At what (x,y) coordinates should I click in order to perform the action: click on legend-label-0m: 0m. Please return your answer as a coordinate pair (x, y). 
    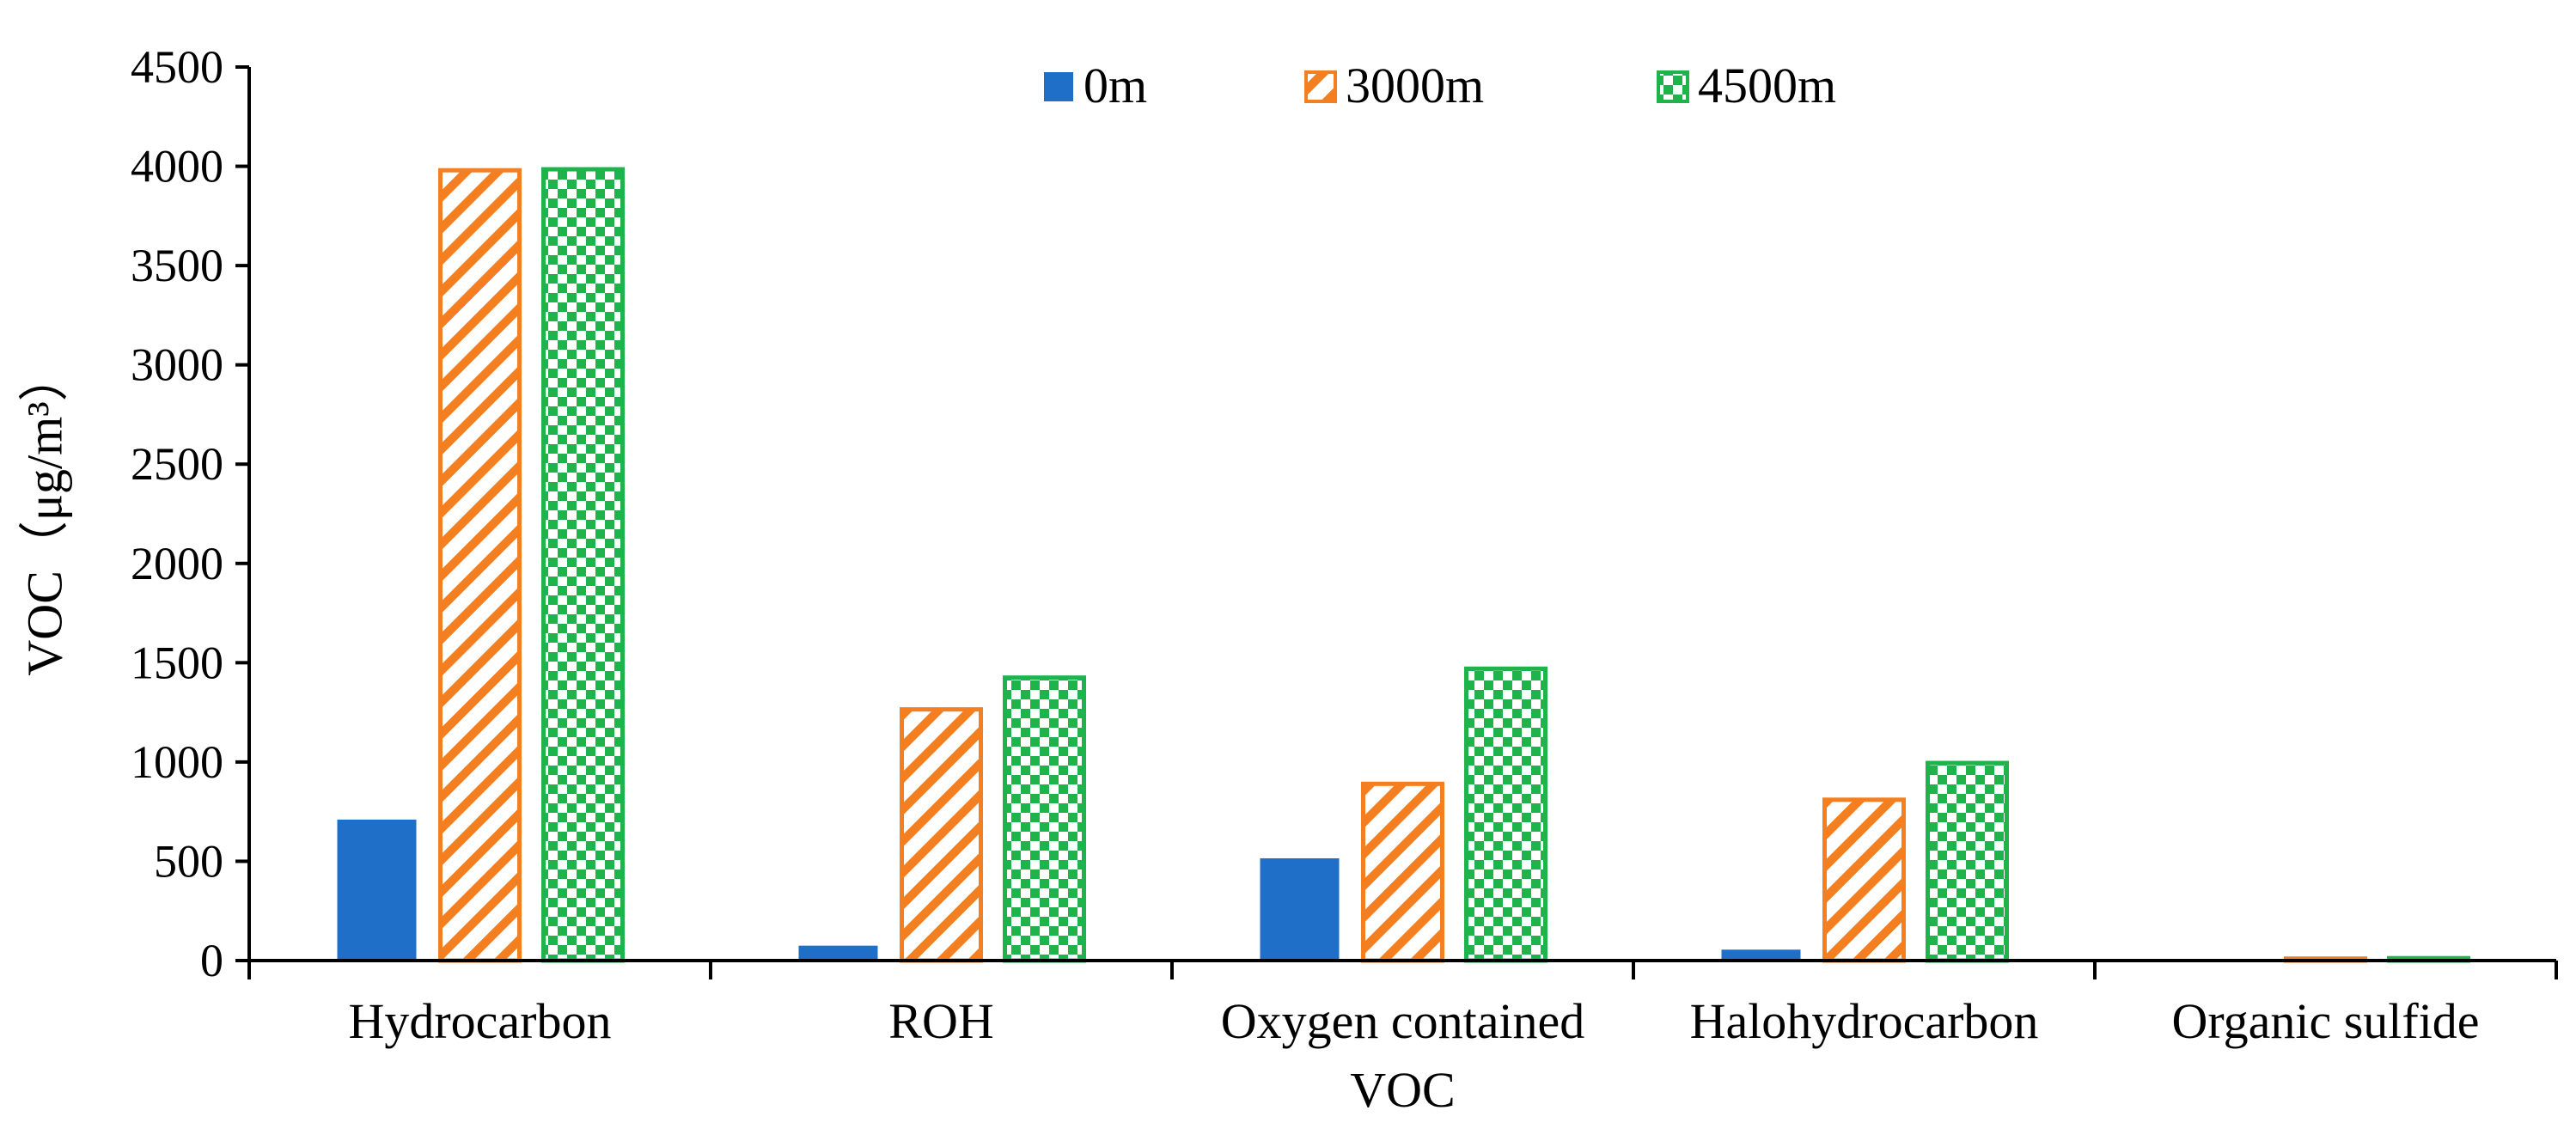
    Looking at the image, I should click on (1115, 86).